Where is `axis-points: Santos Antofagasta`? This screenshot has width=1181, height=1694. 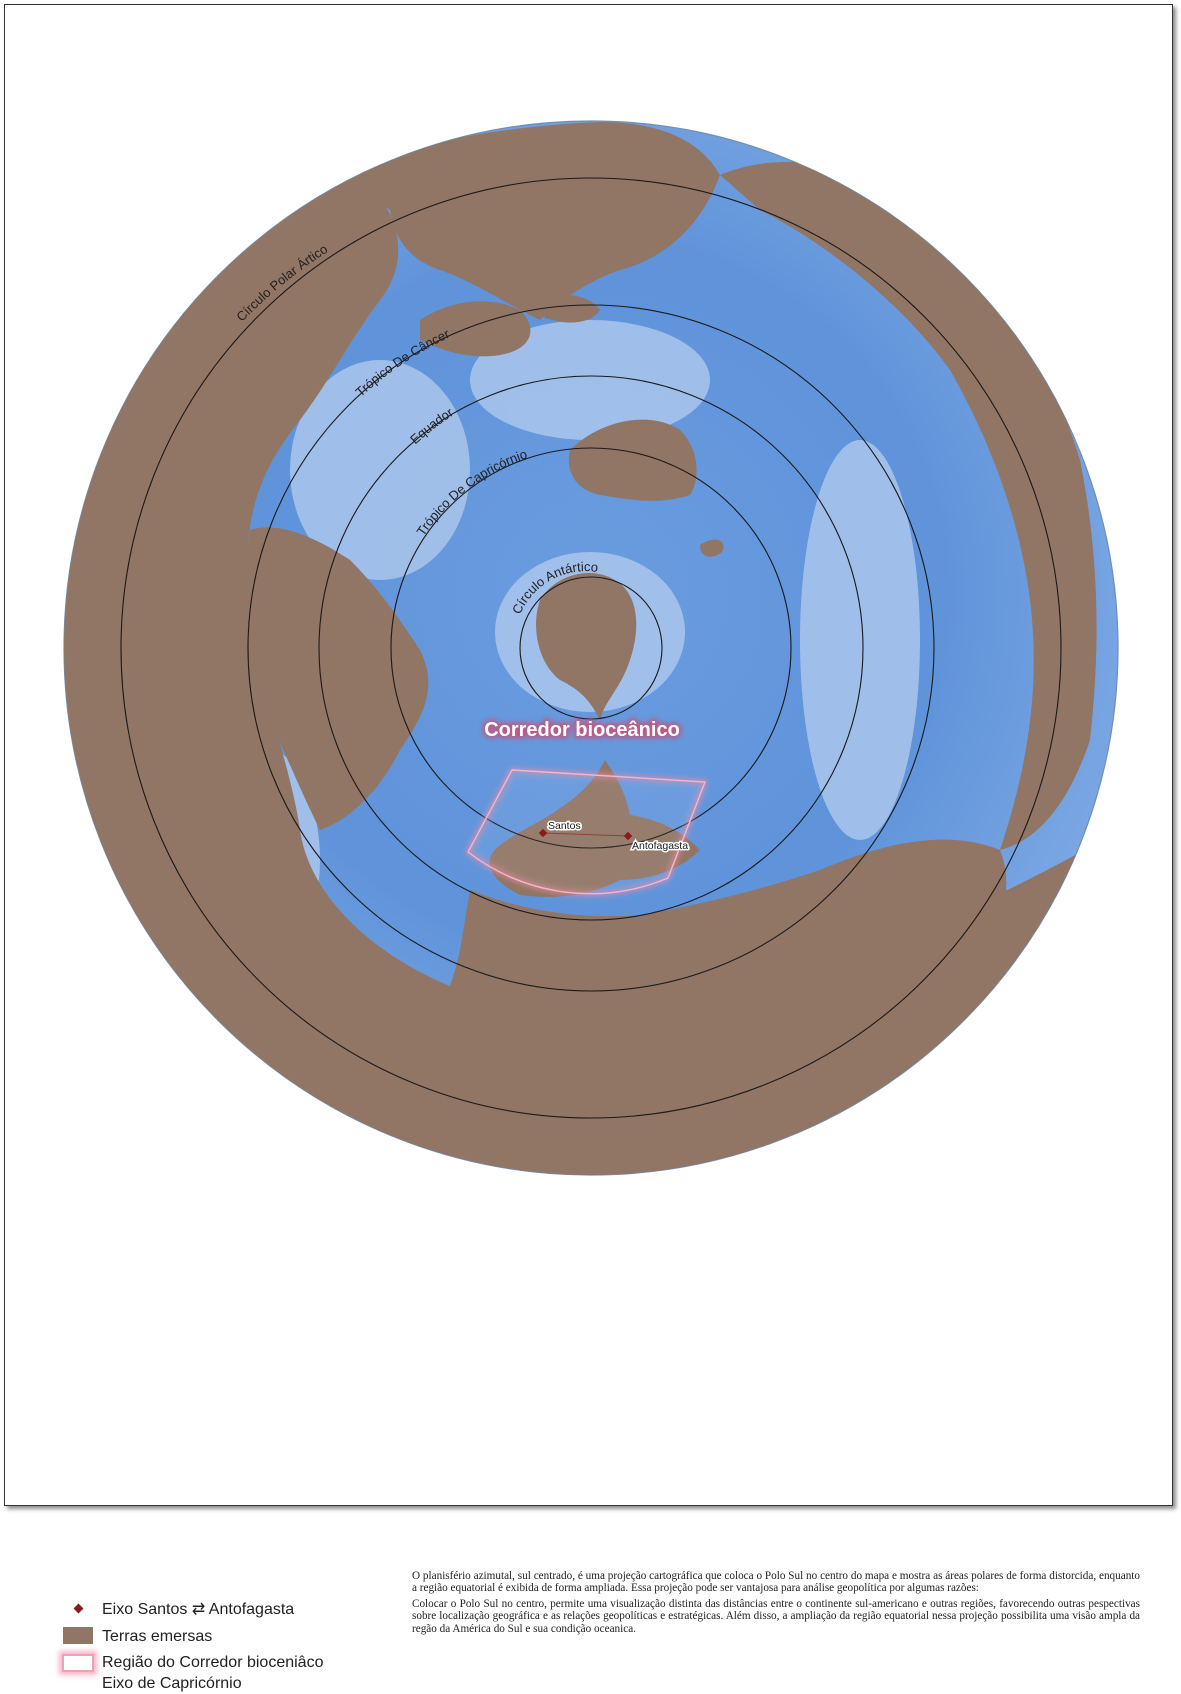
axis-points: Santos Antofagasta is located at coordinates (614, 836).